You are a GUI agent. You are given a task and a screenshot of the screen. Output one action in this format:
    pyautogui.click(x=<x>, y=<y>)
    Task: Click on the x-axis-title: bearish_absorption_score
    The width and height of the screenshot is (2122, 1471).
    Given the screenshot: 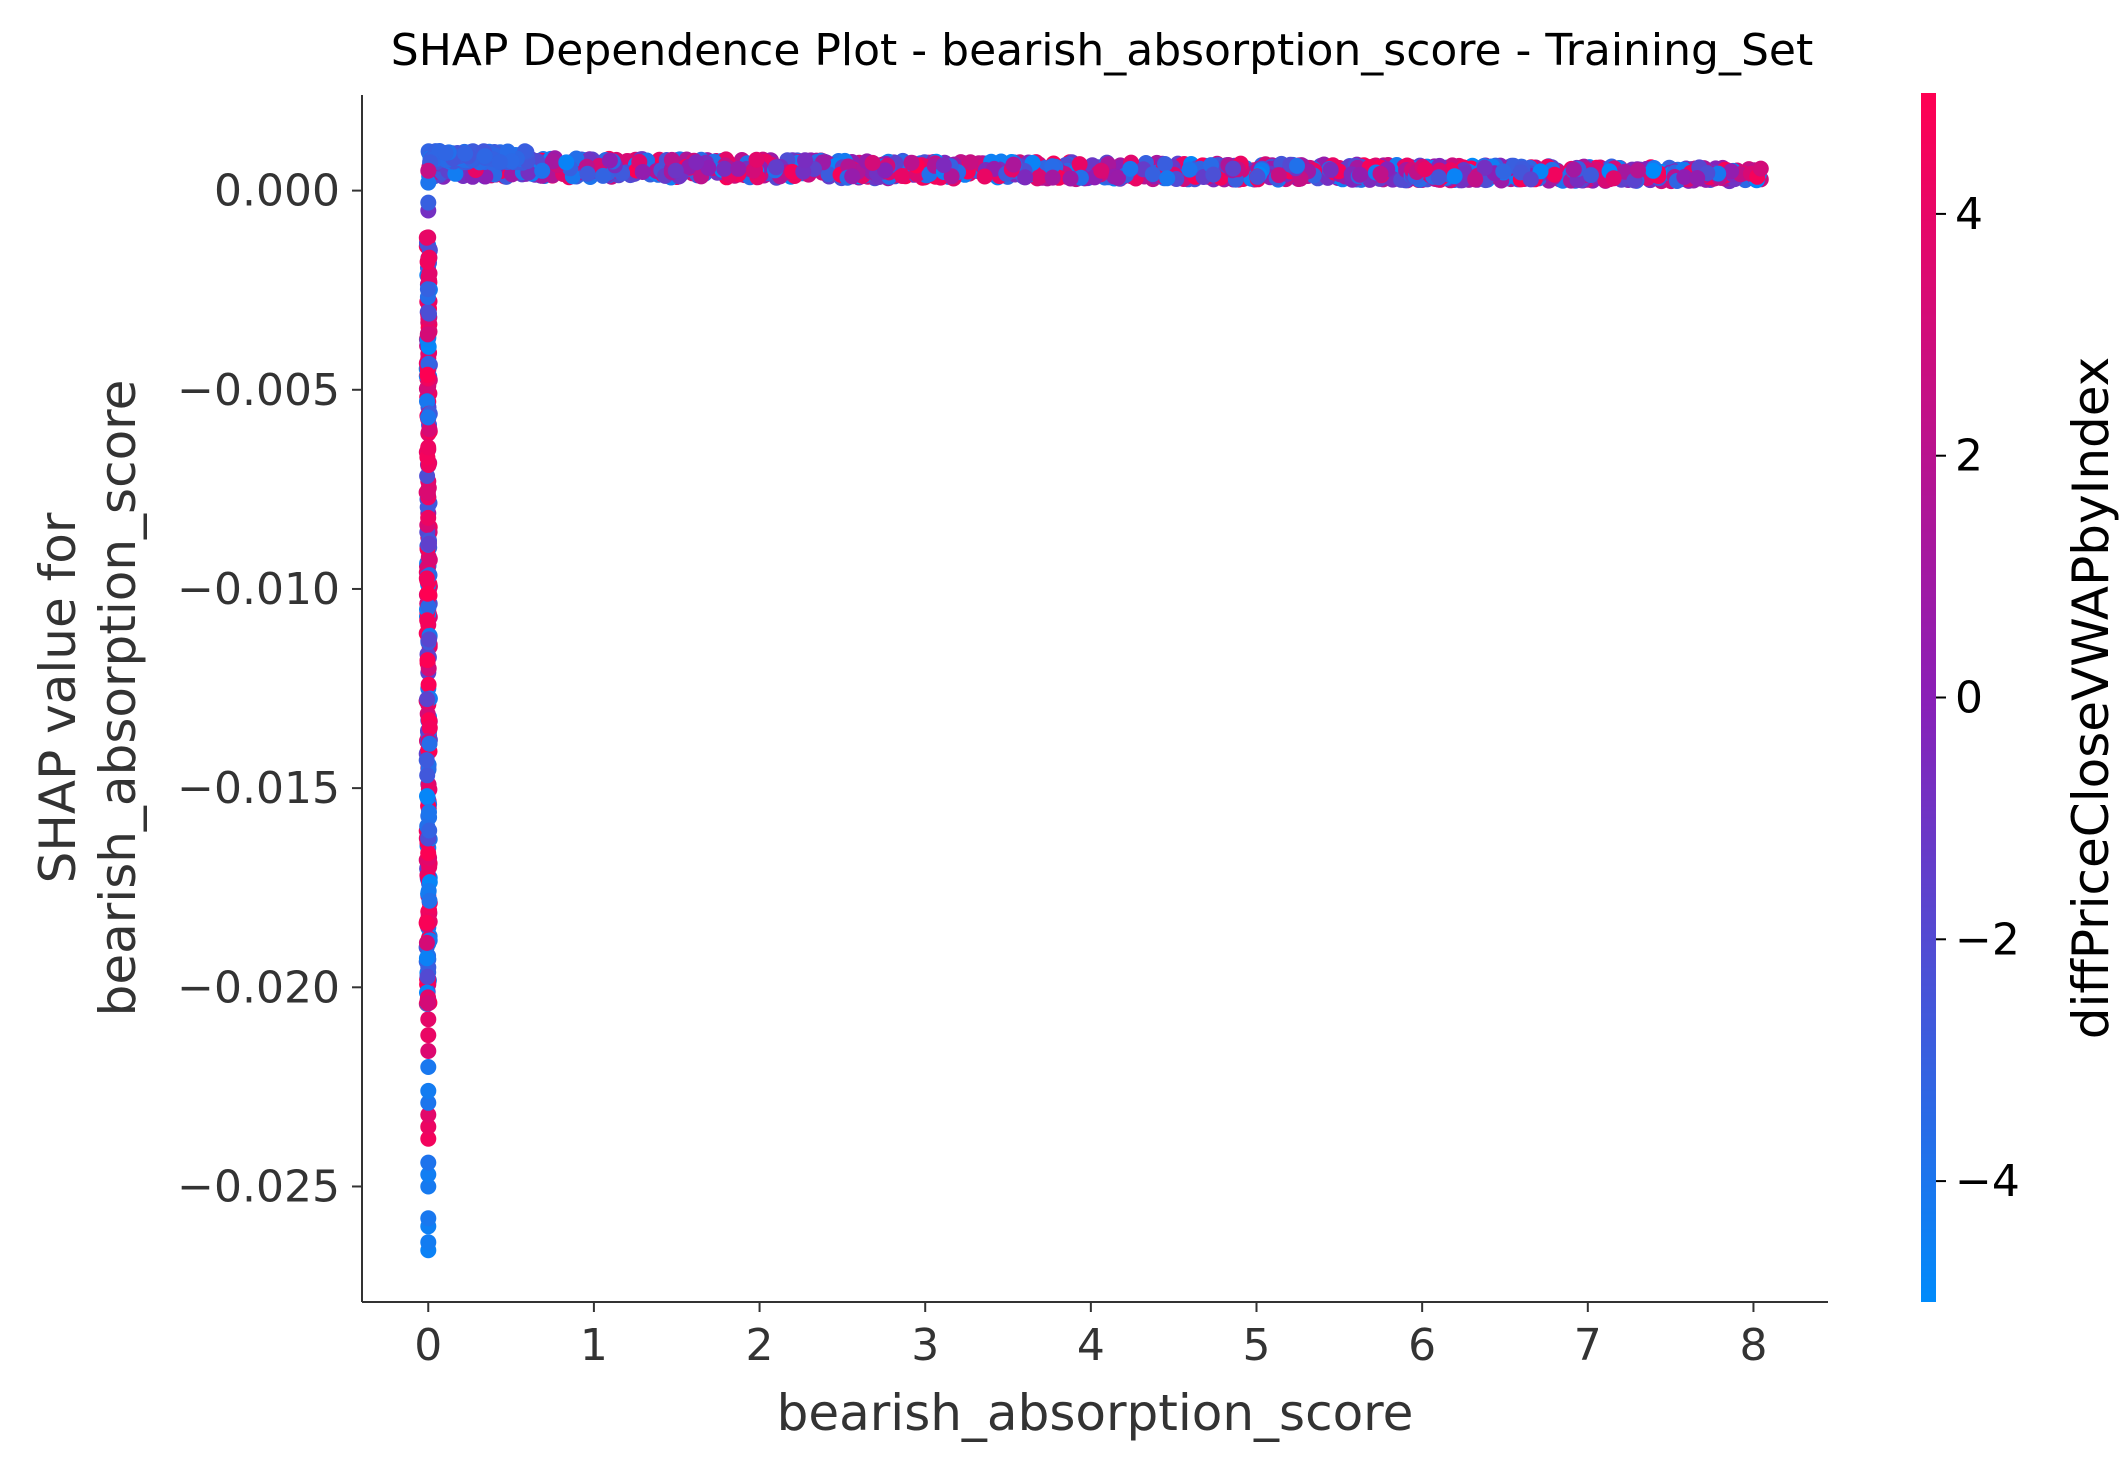 What is the action you would take?
    pyautogui.click(x=1095, y=1413)
    